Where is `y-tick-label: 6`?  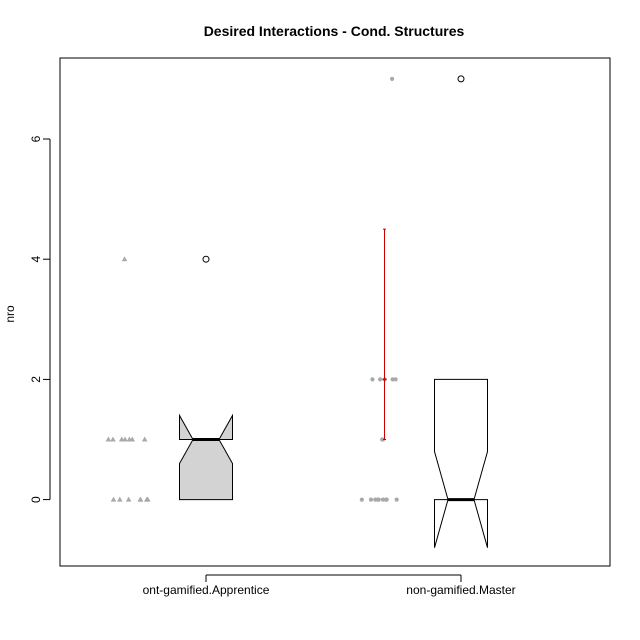
y-tick-label: 6 is located at coordinates (36, 138).